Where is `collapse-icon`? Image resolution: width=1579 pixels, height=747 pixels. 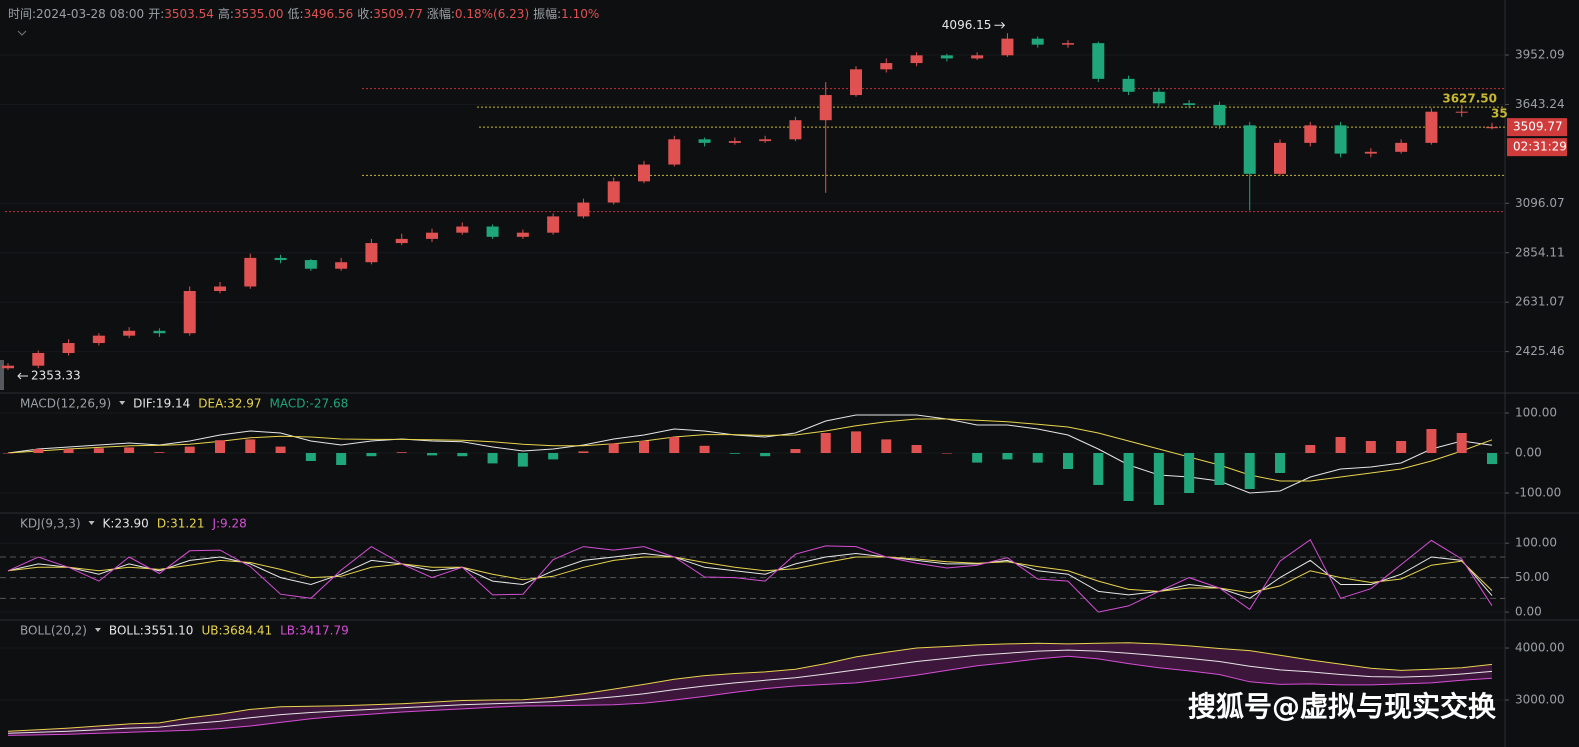
collapse-icon is located at coordinates (22, 33).